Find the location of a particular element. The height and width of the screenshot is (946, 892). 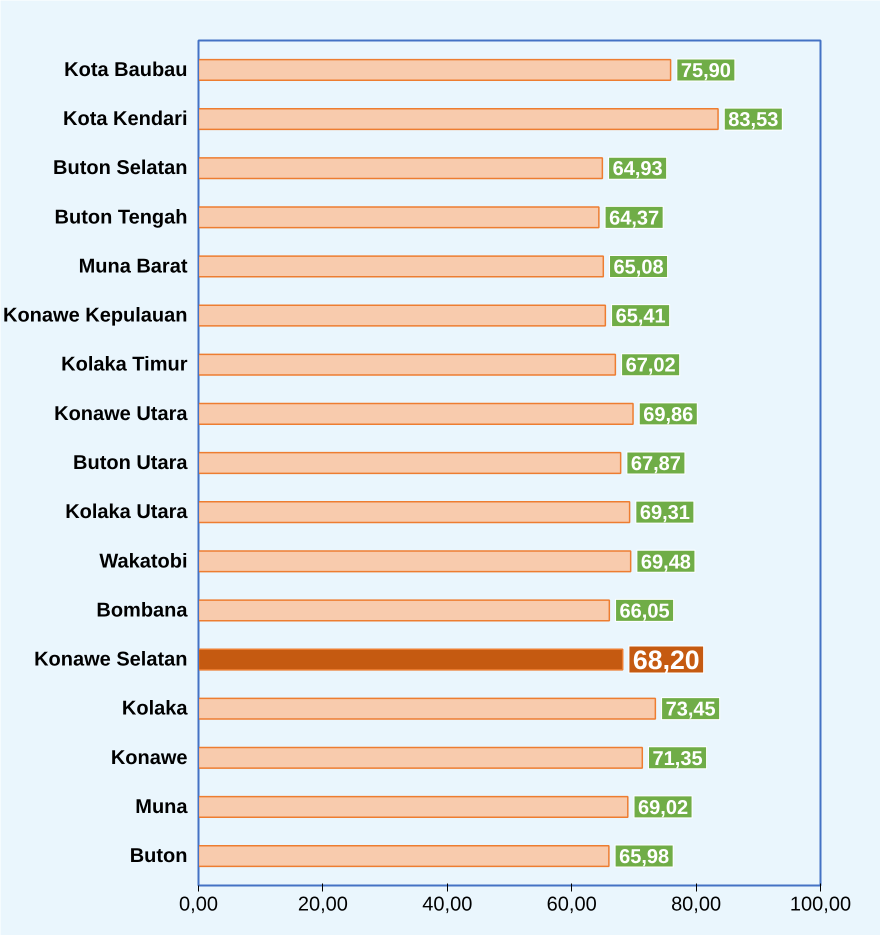

data-label: 66,05 is located at coordinates (645, 611).